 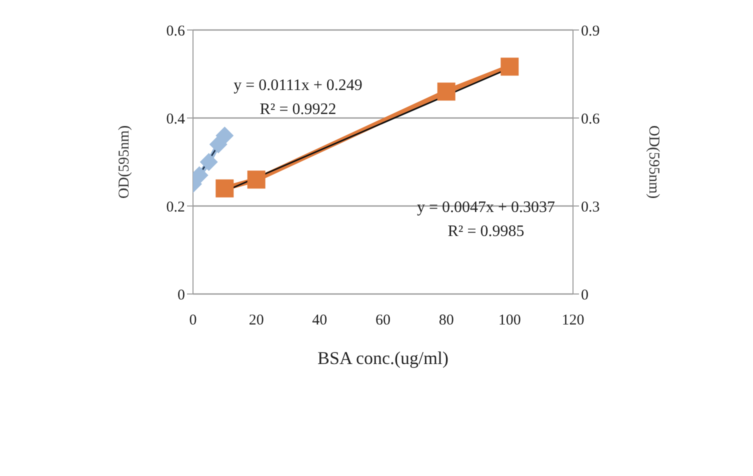 I want to click on y2-tick-label: 0.9, so click(x=590, y=31).